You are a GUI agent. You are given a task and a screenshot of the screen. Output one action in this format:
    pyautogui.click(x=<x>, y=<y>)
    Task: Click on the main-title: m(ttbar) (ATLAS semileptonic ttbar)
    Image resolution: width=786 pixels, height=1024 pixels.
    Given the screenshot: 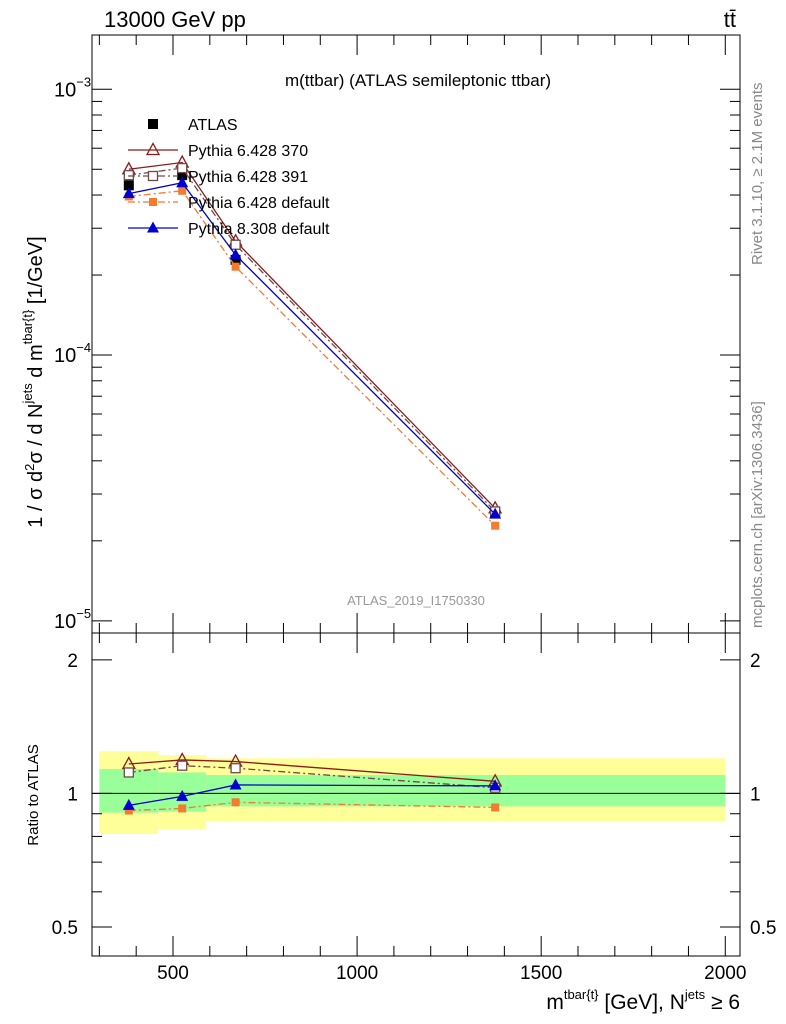 What is the action you would take?
    pyautogui.click(x=418, y=80)
    